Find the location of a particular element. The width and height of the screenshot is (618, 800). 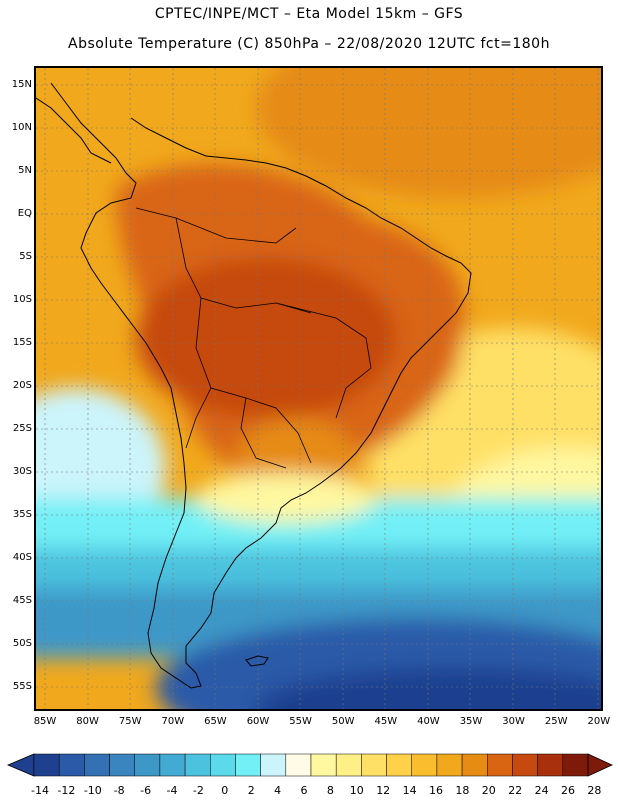

colorbar-label: -12 is located at coordinates (66, 790).